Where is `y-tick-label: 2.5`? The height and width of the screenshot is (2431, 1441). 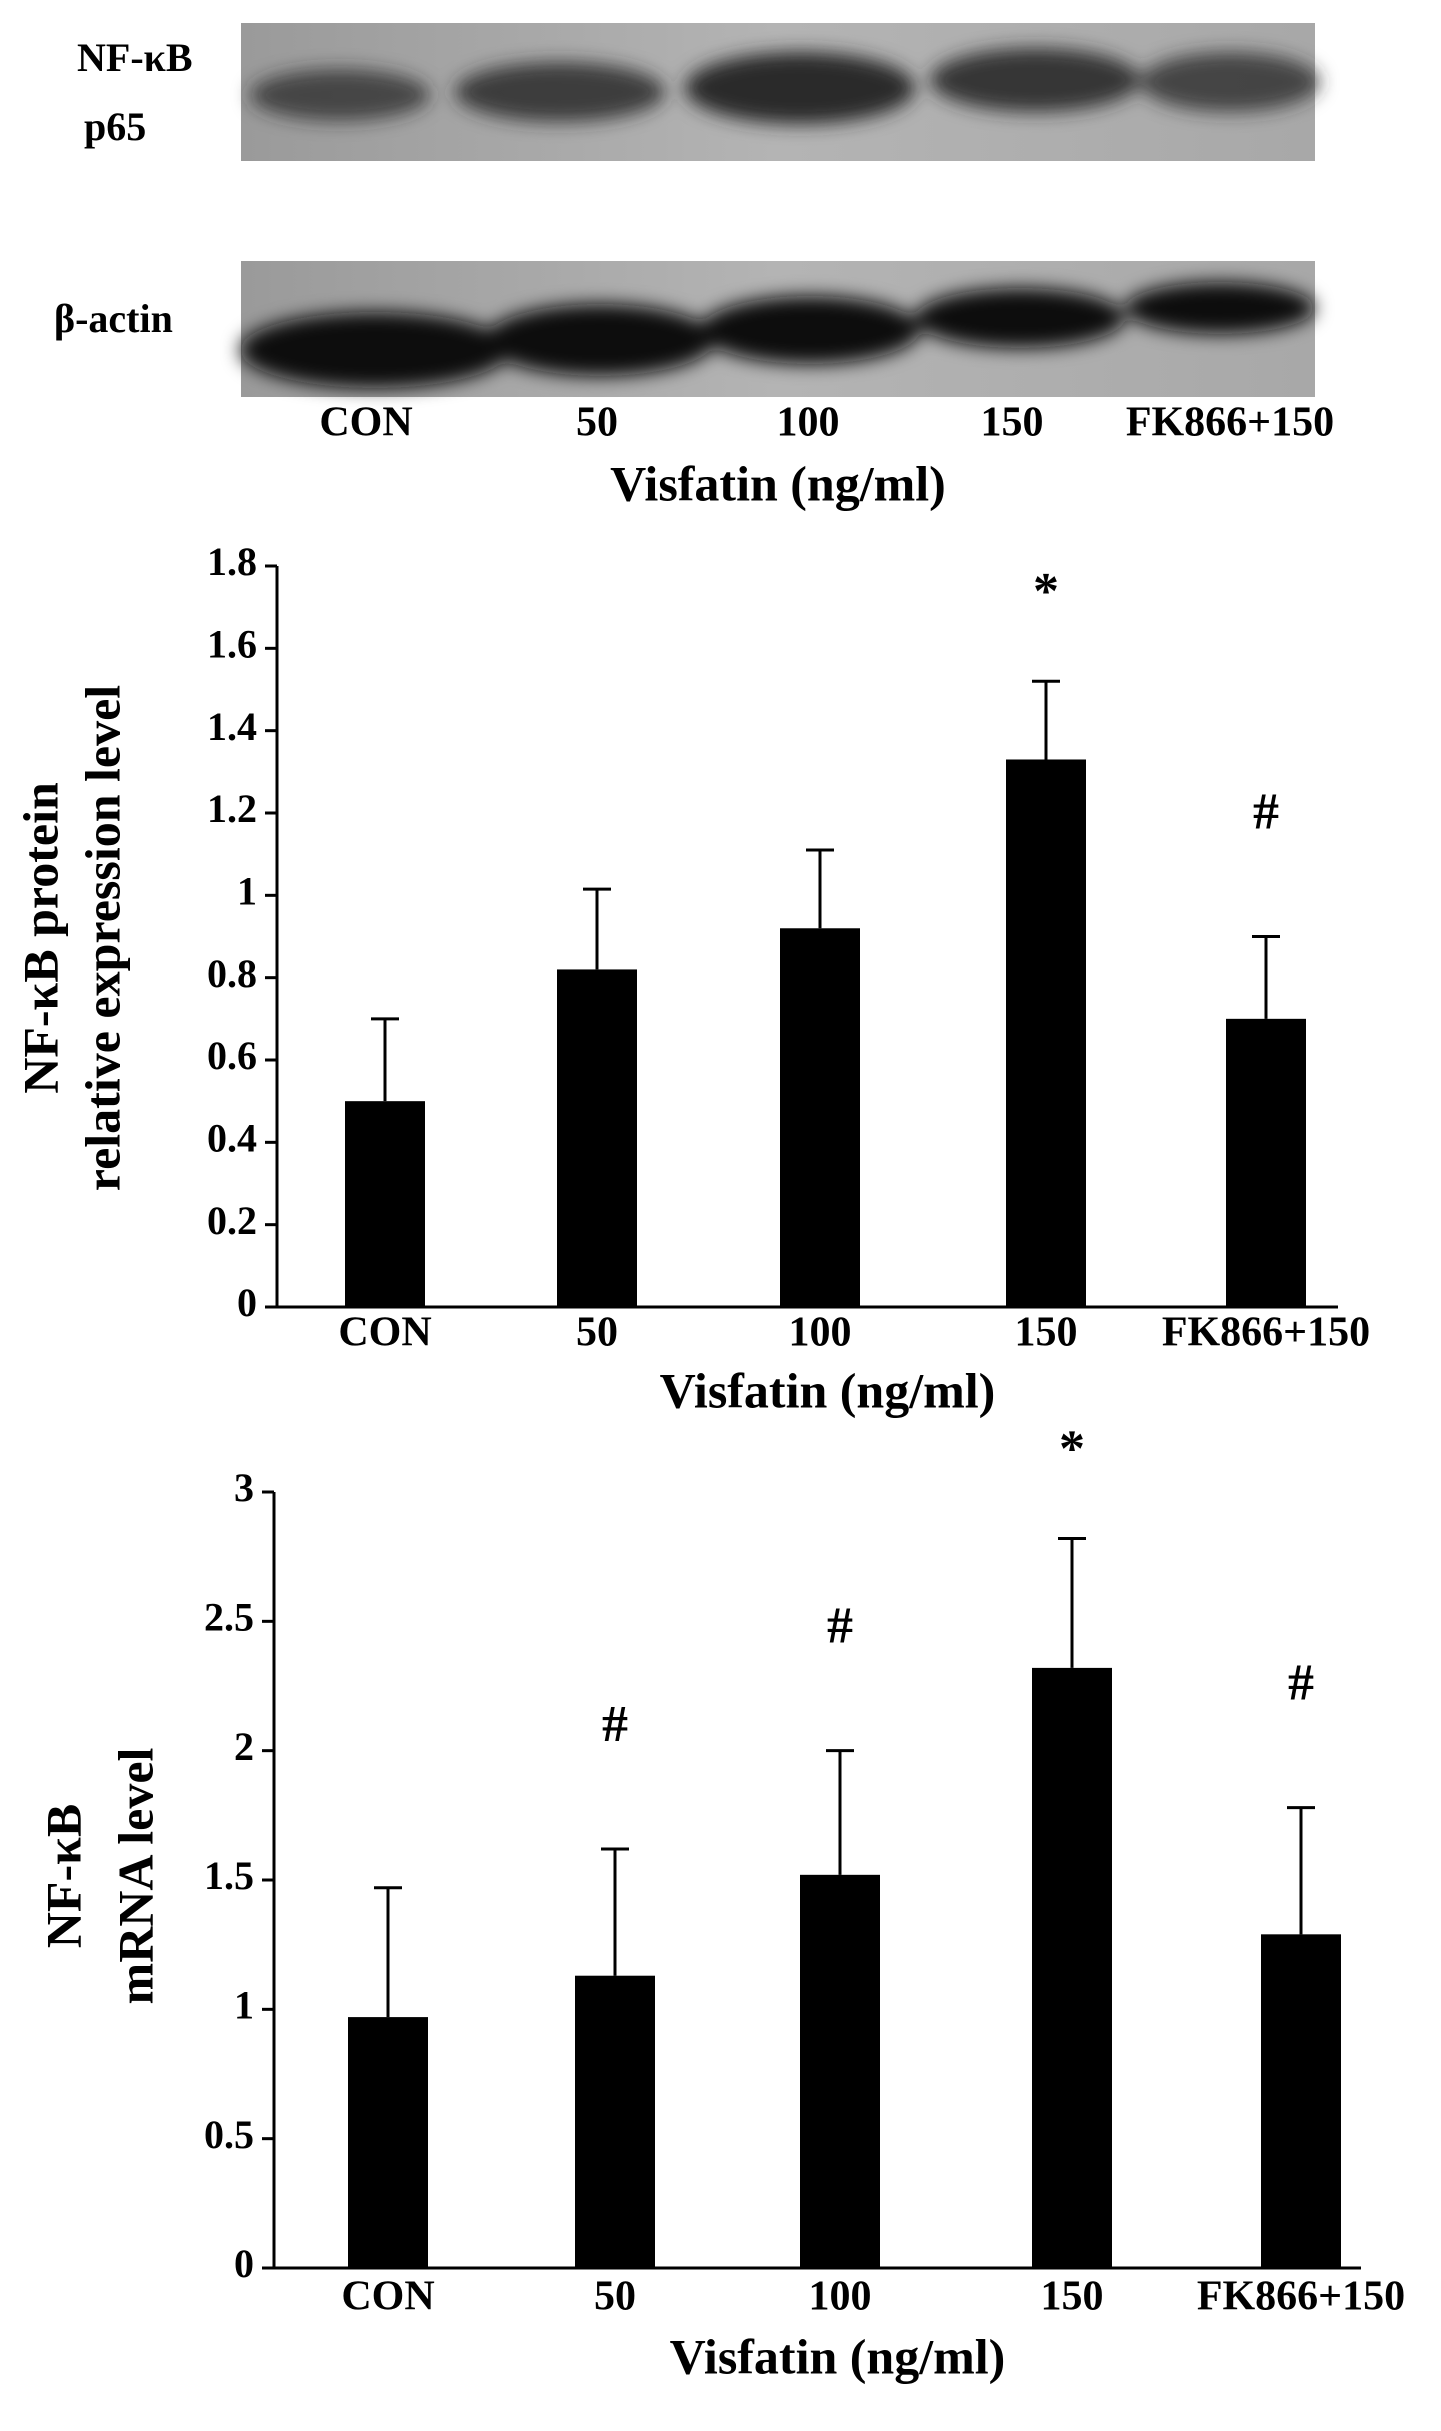
y-tick-label: 2.5 is located at coordinates (229, 1617).